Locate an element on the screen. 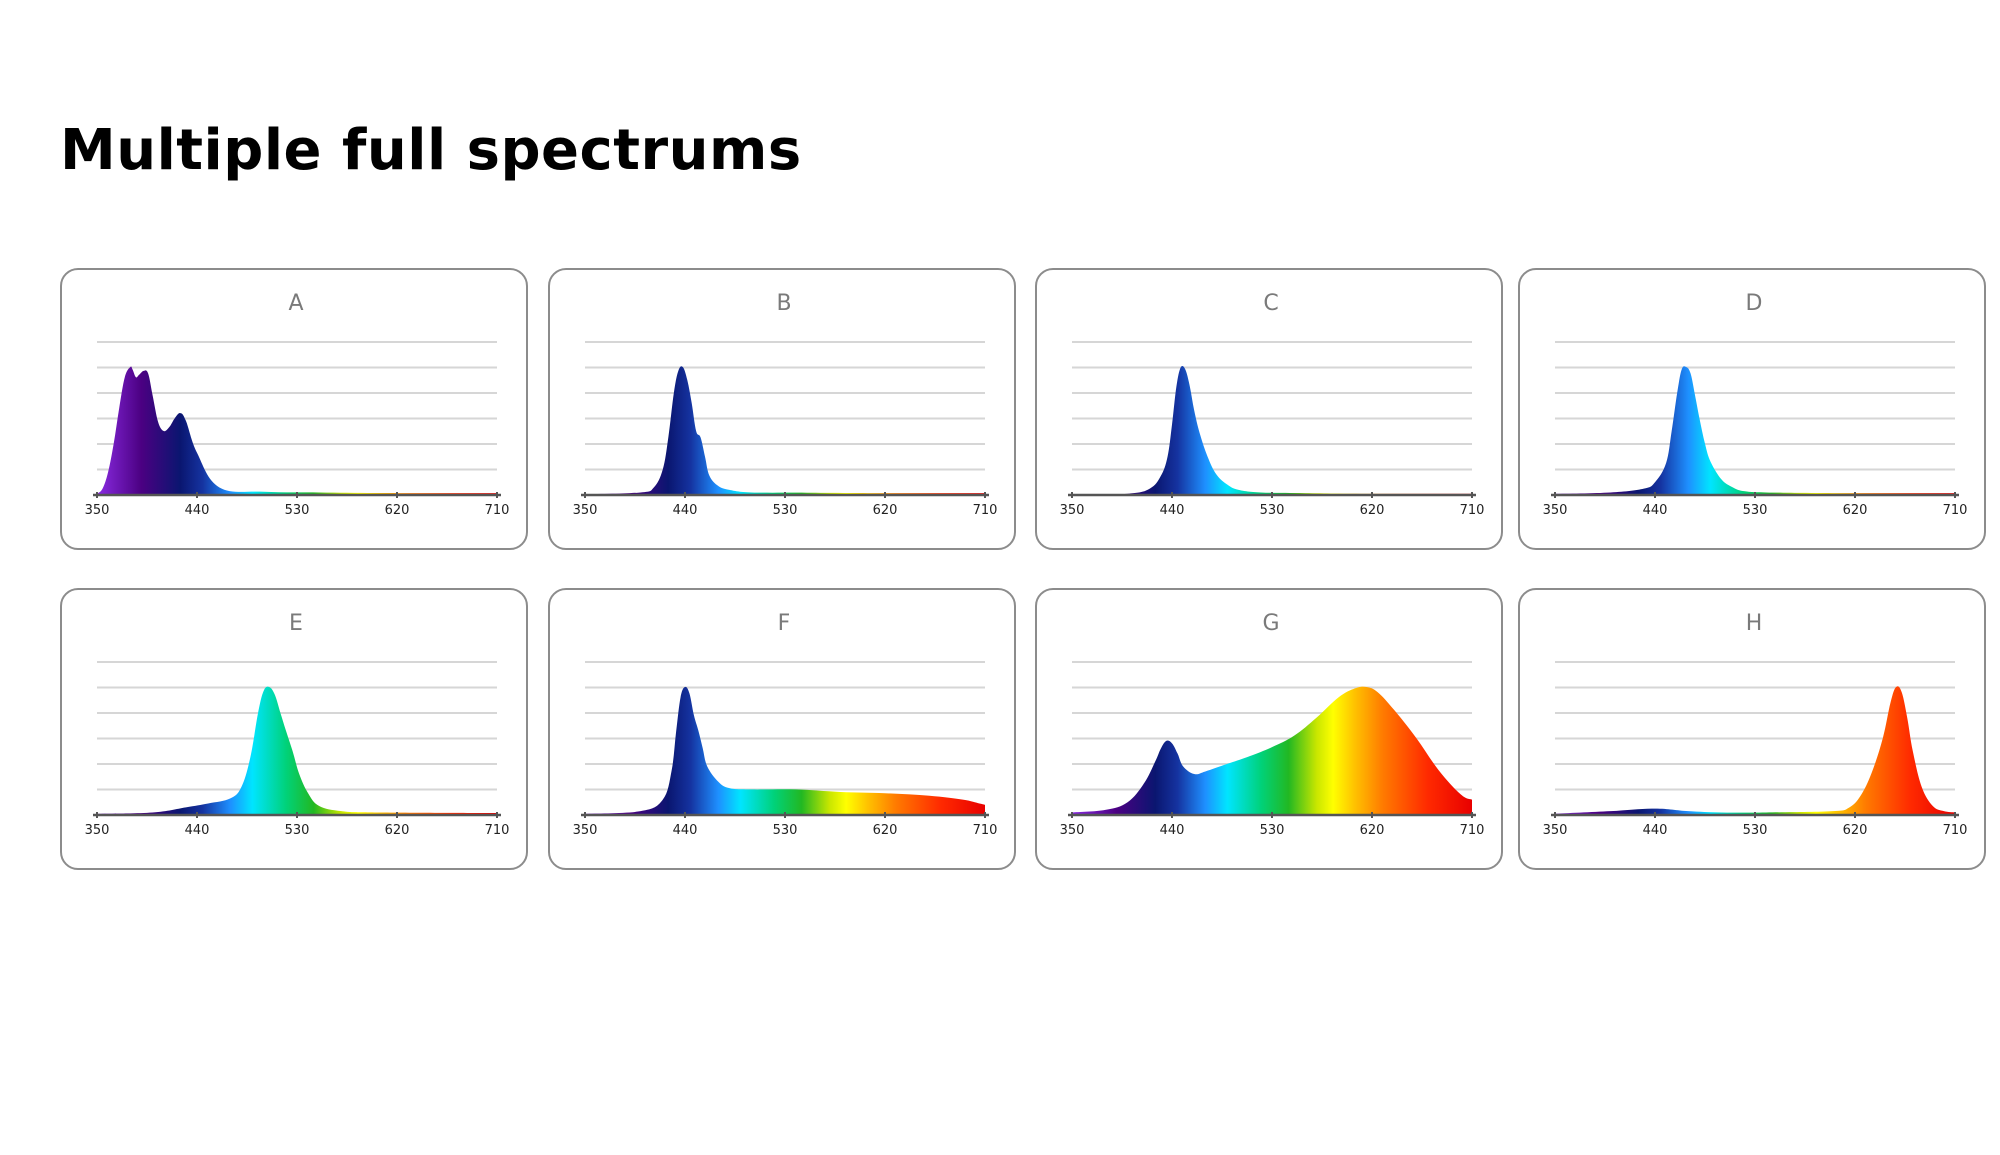 This screenshot has height=1155, width=2000. spectrum-panel-g: G 350 440 530 620 710 is located at coordinates (1269, 729).